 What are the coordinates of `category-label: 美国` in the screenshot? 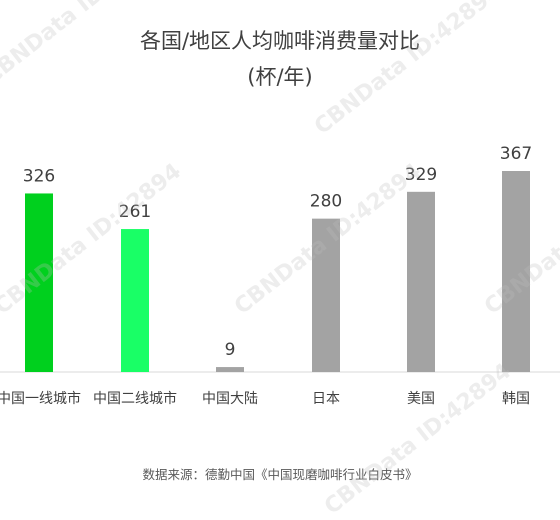 It's located at (421, 399).